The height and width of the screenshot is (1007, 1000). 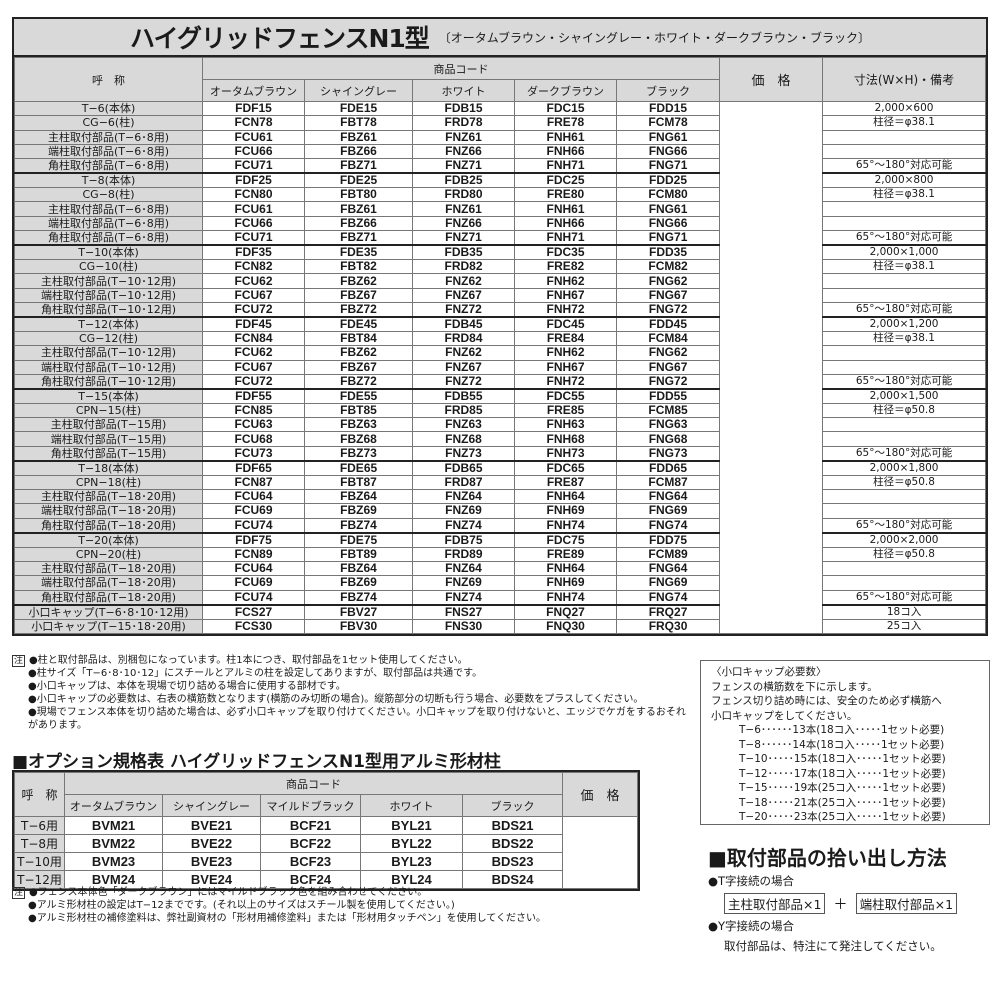 What do you see at coordinates (463, 267) in the screenshot?
I see `product-code: FRD82` at bounding box center [463, 267].